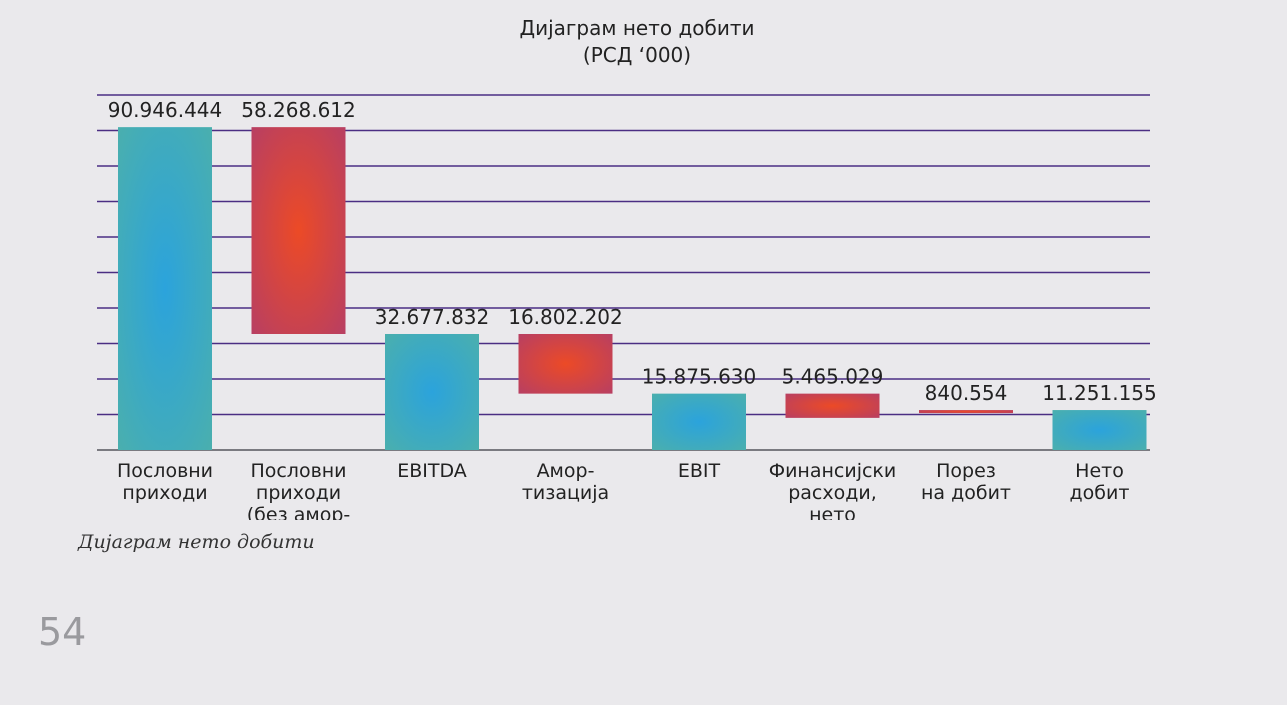 Image resolution: width=1287 pixels, height=705 pixels. Describe the element at coordinates (432, 471) in the screenshot. I see `category-label-2: EBITDA` at that location.